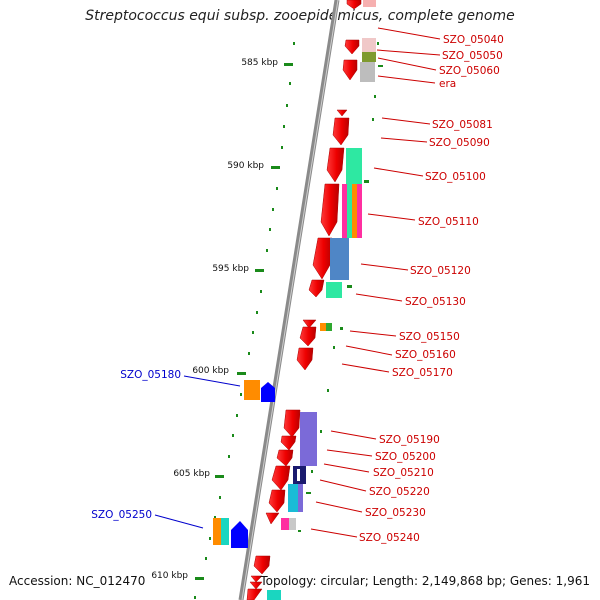 Image resolution: width=600 pixels, height=600 pixels. I want to click on gene-label: SZO_05240, so click(389, 538).